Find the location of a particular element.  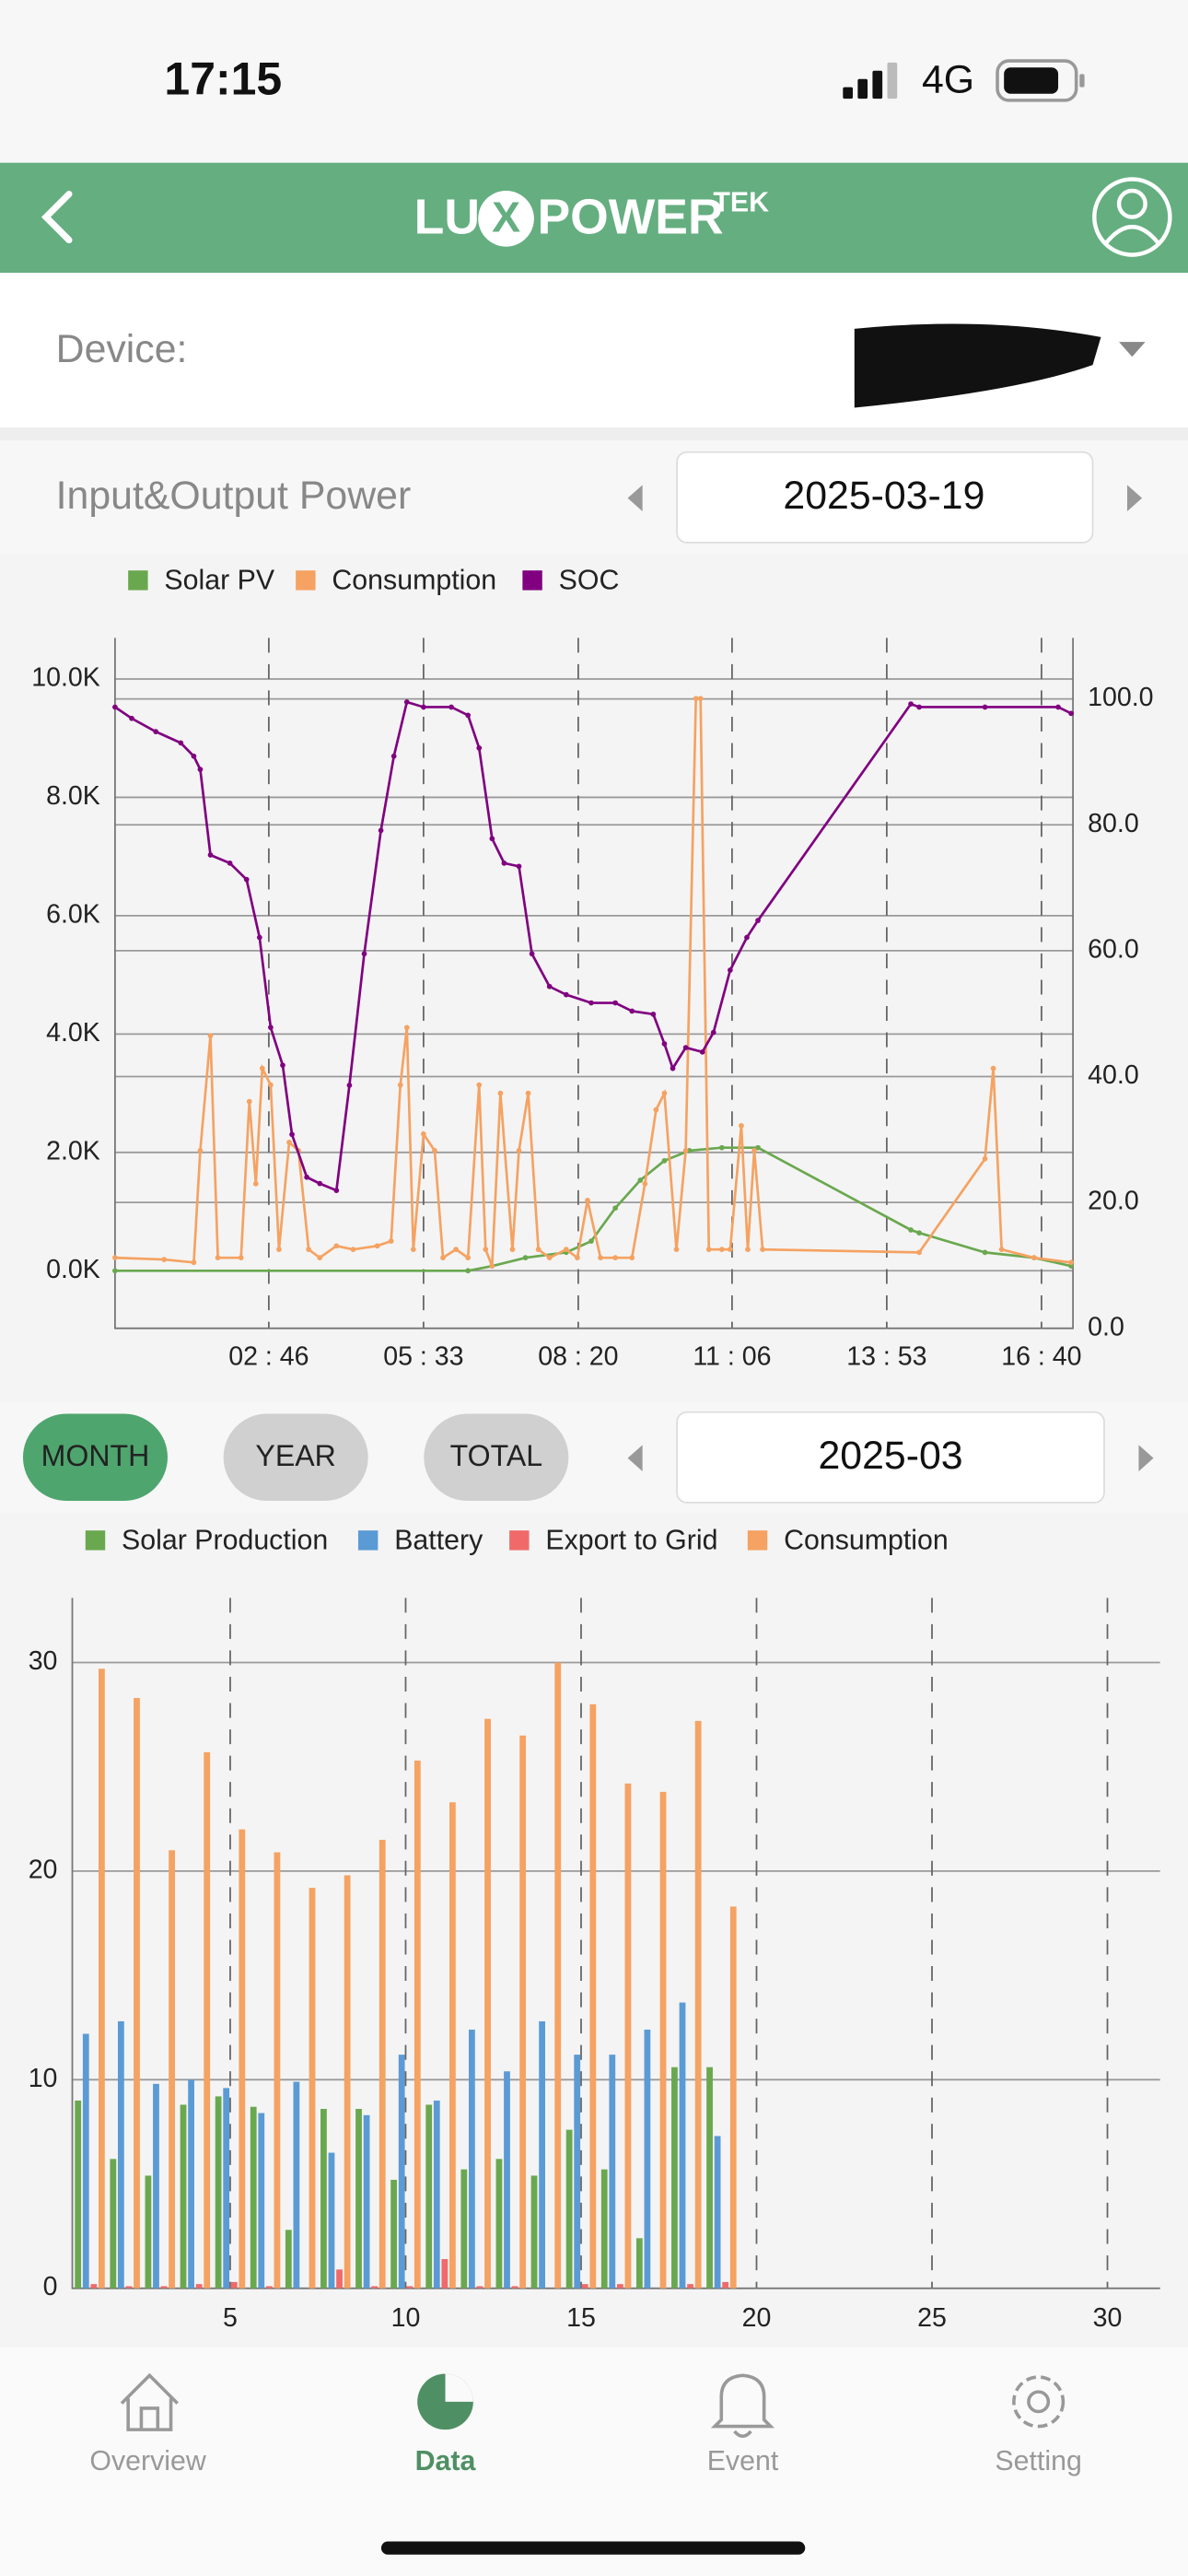

legend-label: Solar Production is located at coordinates (225, 1541).